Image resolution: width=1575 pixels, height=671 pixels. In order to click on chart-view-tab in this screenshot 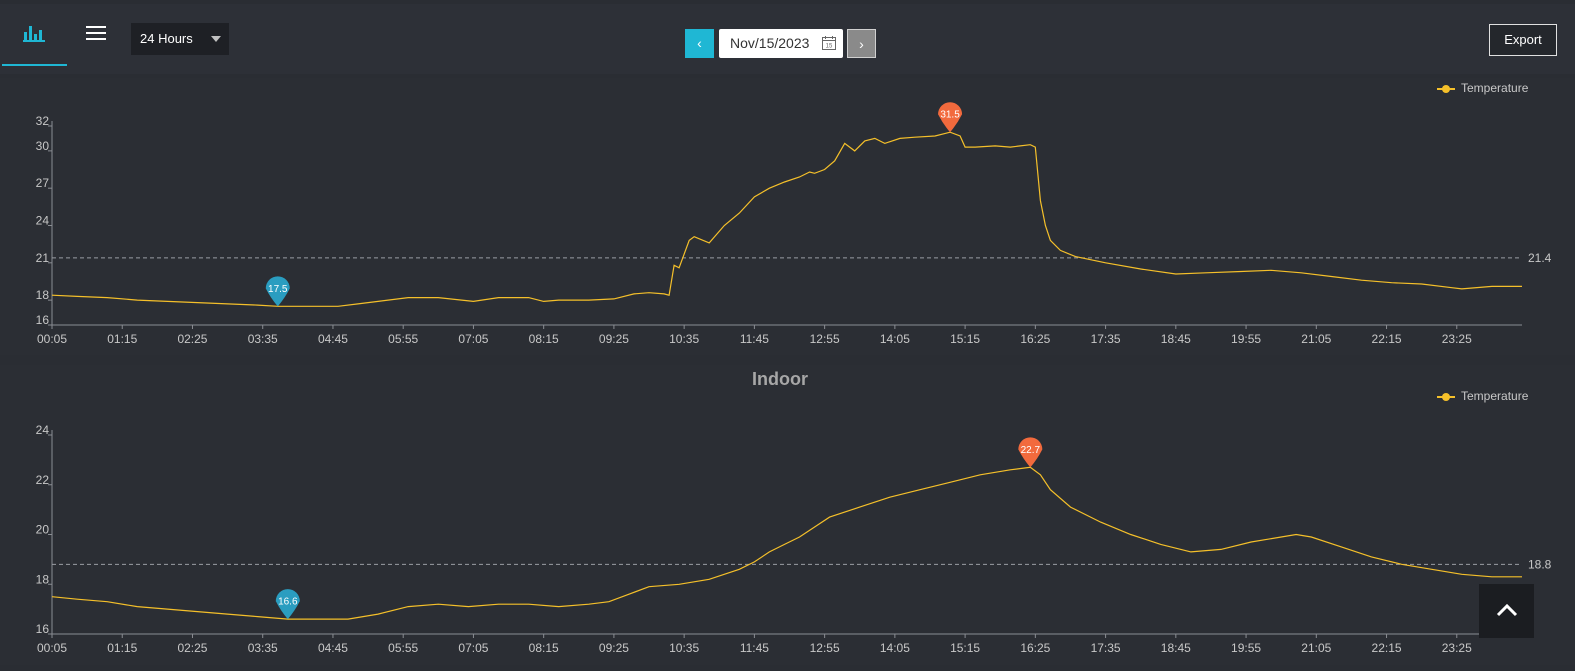, I will do `click(34, 35)`.